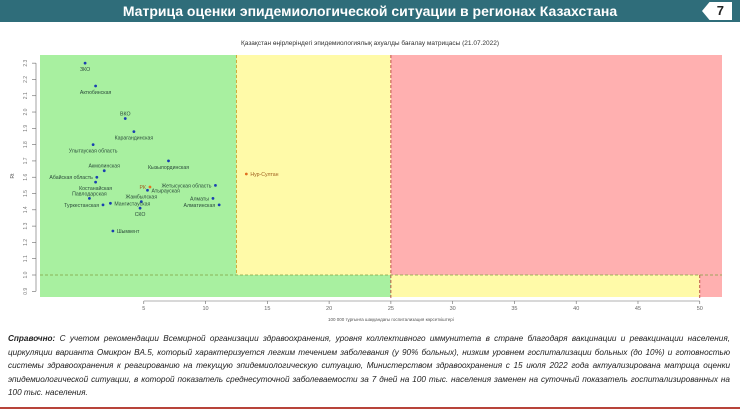 This screenshot has height=412, width=740. What do you see at coordinates (140, 215) in the screenshot?
I see `point-label: СКО` at bounding box center [140, 215].